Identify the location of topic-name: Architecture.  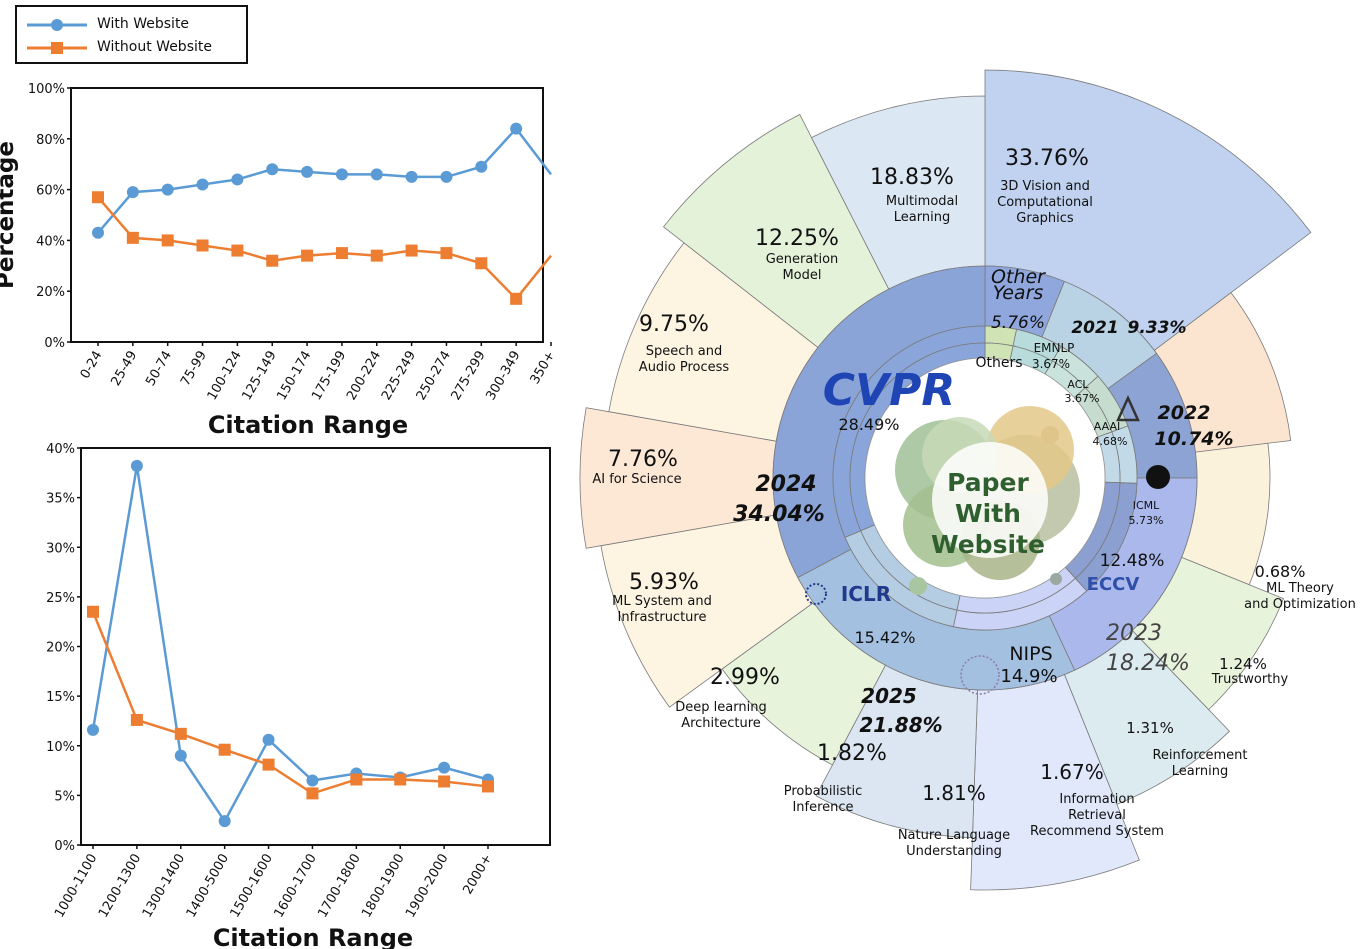
(721, 723).